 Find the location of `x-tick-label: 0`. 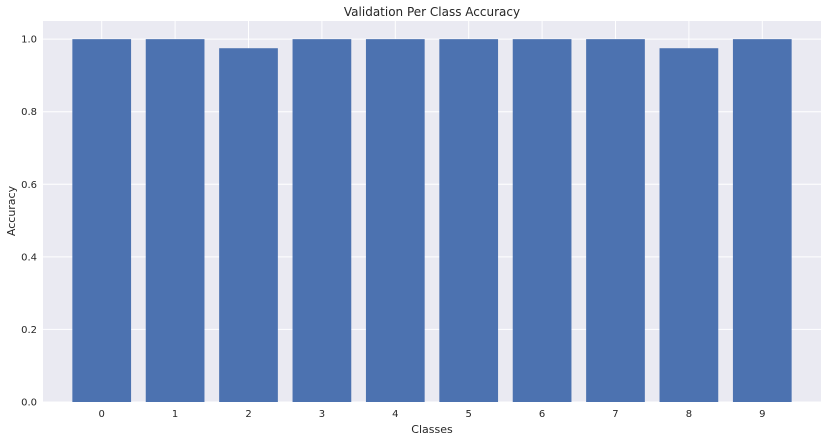

x-tick-label: 0 is located at coordinates (102, 414).